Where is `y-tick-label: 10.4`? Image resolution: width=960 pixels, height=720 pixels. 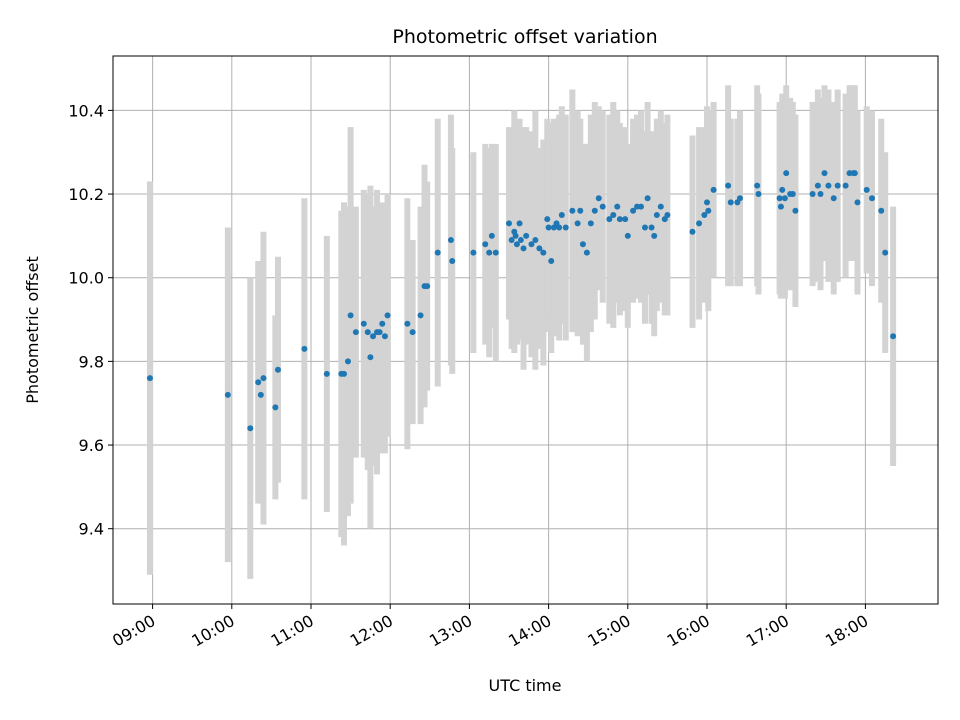
y-tick-label: 10.4 is located at coordinates (86, 110).